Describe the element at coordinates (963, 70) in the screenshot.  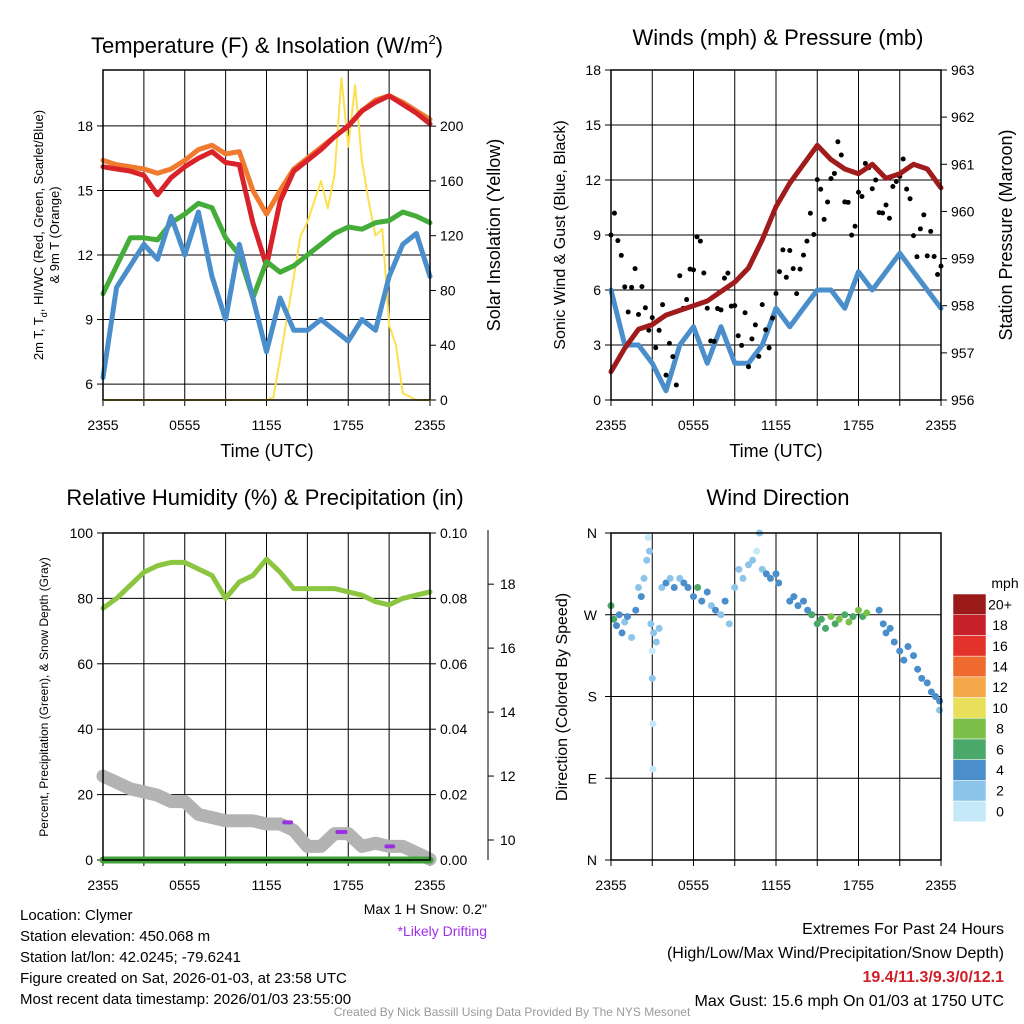
I see `y2-tick-label: 963` at that location.